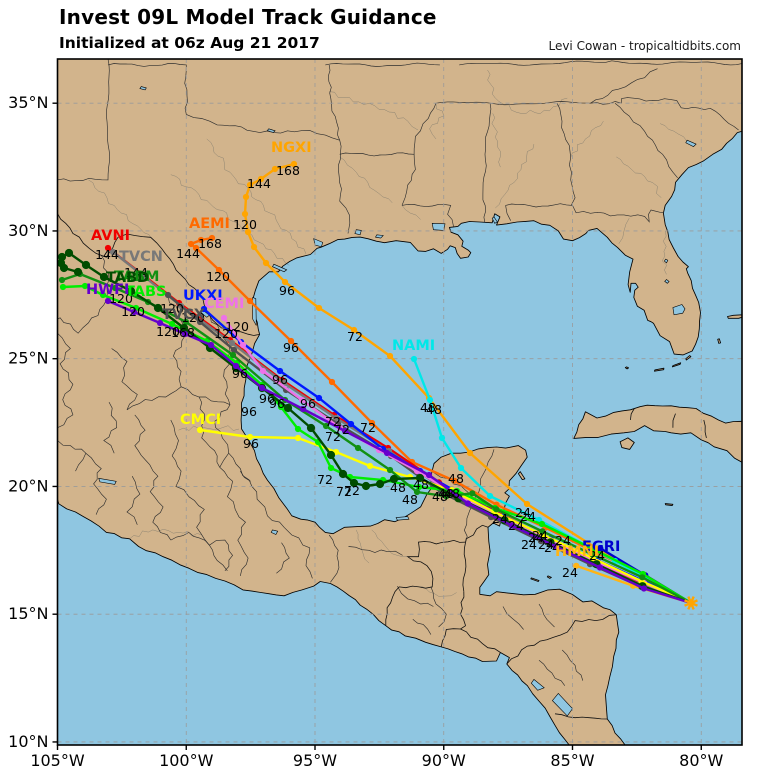 The height and width of the screenshot is (768, 768). Describe the element at coordinates (107, 290) in the screenshot. I see `model-label-hwfi: HWFI` at that location.